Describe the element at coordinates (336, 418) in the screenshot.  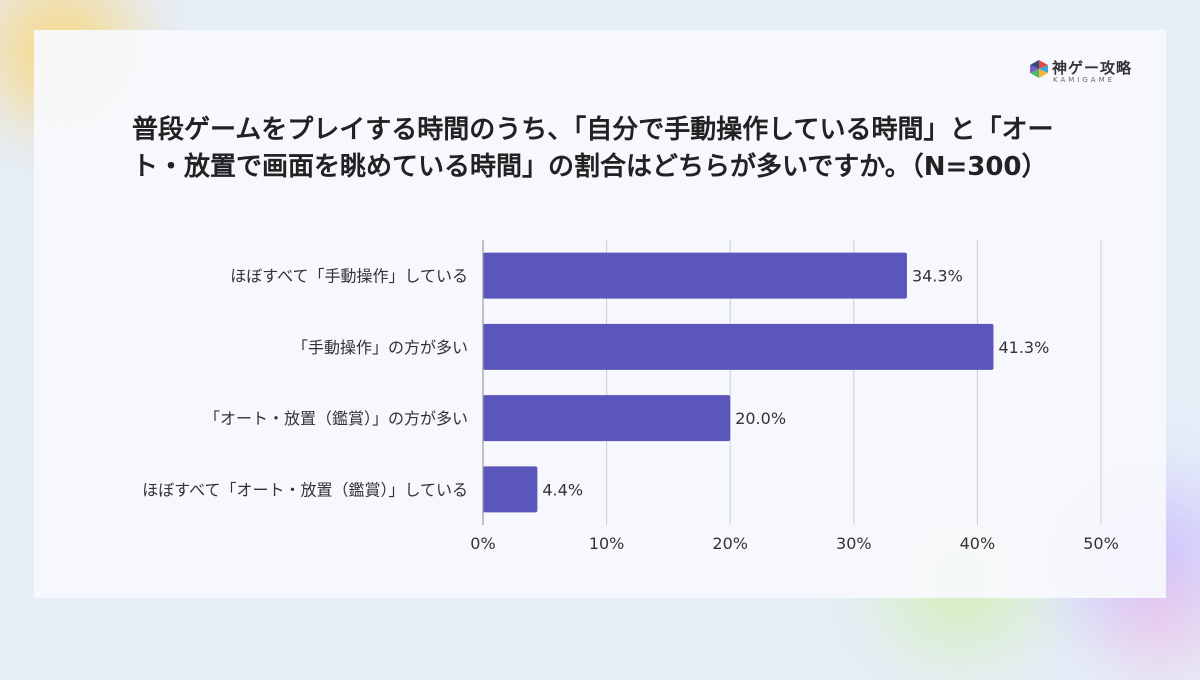
I see `category-label: 「オート・放置（鑑賞）」の方が多い` at that location.